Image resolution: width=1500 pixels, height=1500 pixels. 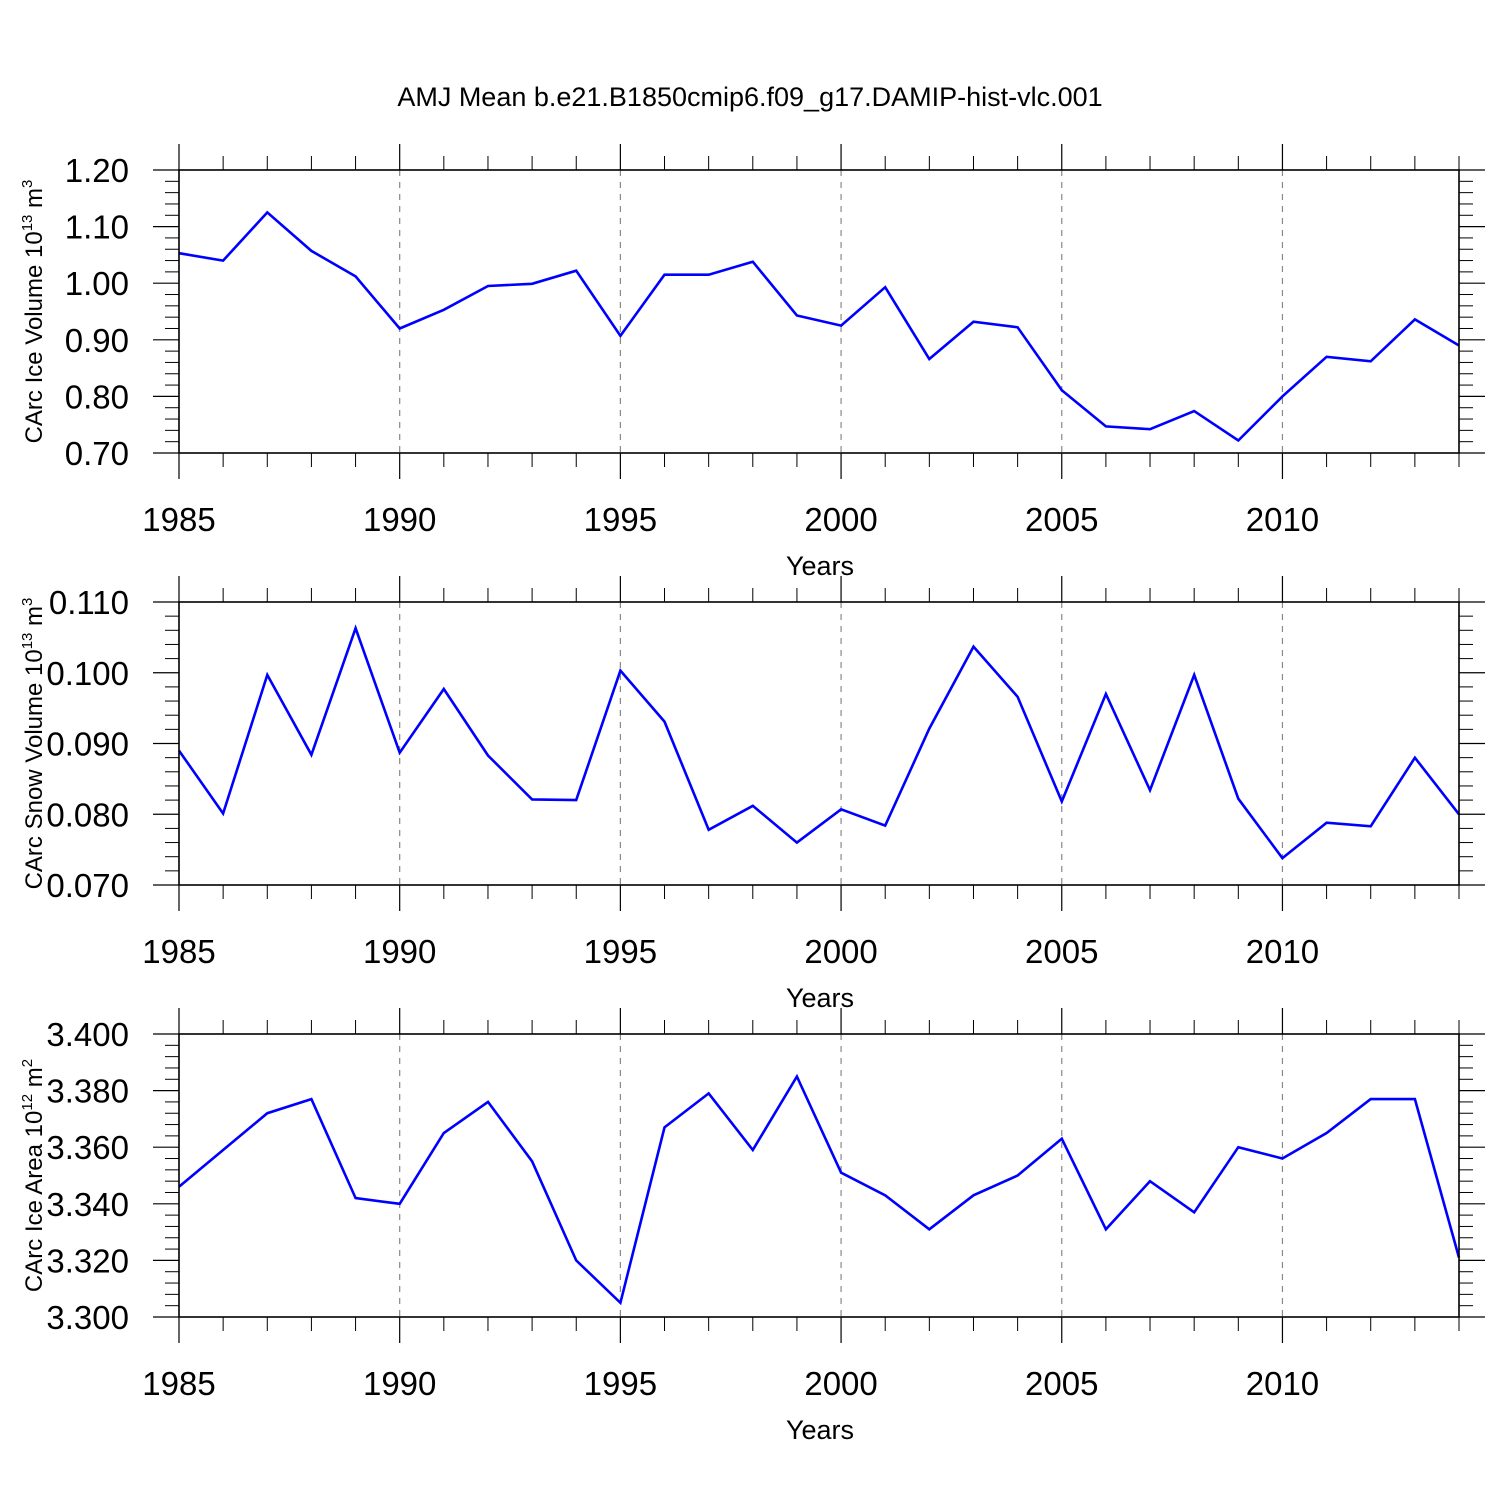 What do you see at coordinates (34, 1201) in the screenshot?
I see `y-axis-label-main: CArc Ice Area 10` at bounding box center [34, 1201].